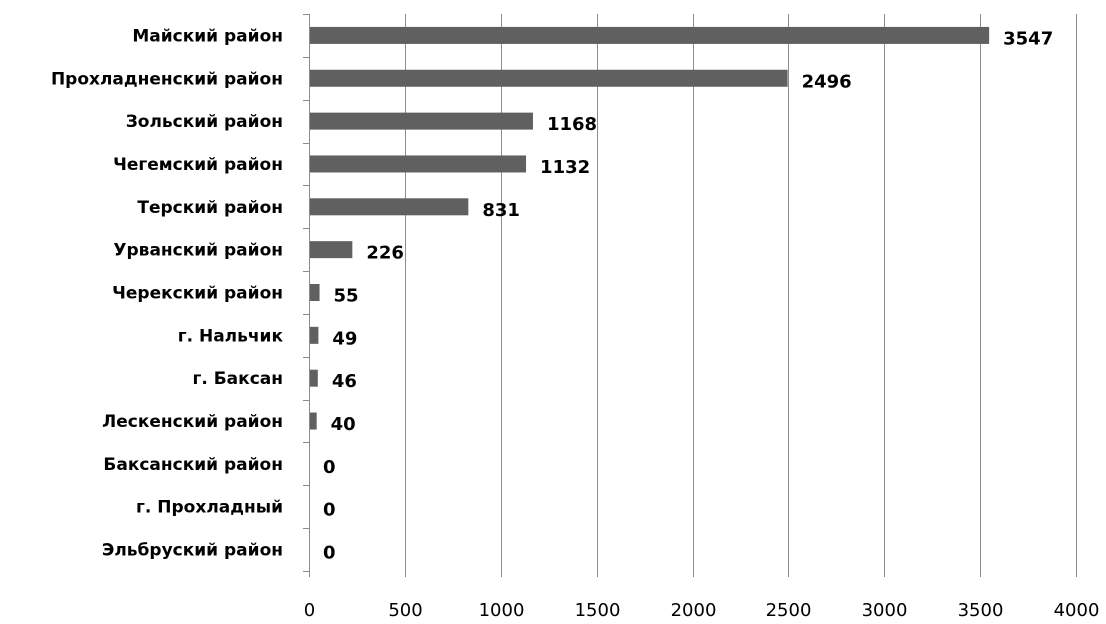 The image size is (1106, 624). Describe the element at coordinates (192, 551) in the screenshot. I see `category-label: Эльбруский район` at that location.